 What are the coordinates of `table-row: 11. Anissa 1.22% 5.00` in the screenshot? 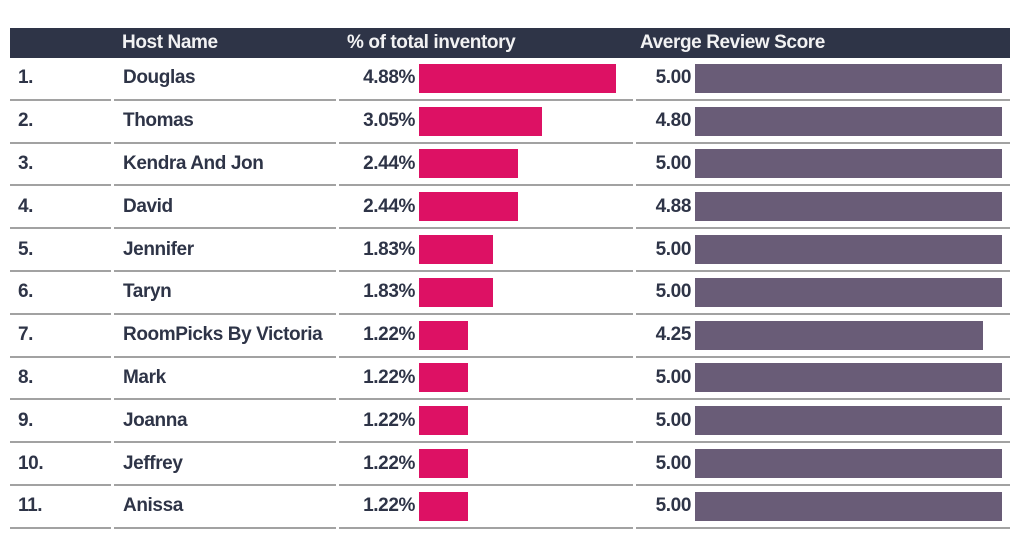 It's located at (510, 507).